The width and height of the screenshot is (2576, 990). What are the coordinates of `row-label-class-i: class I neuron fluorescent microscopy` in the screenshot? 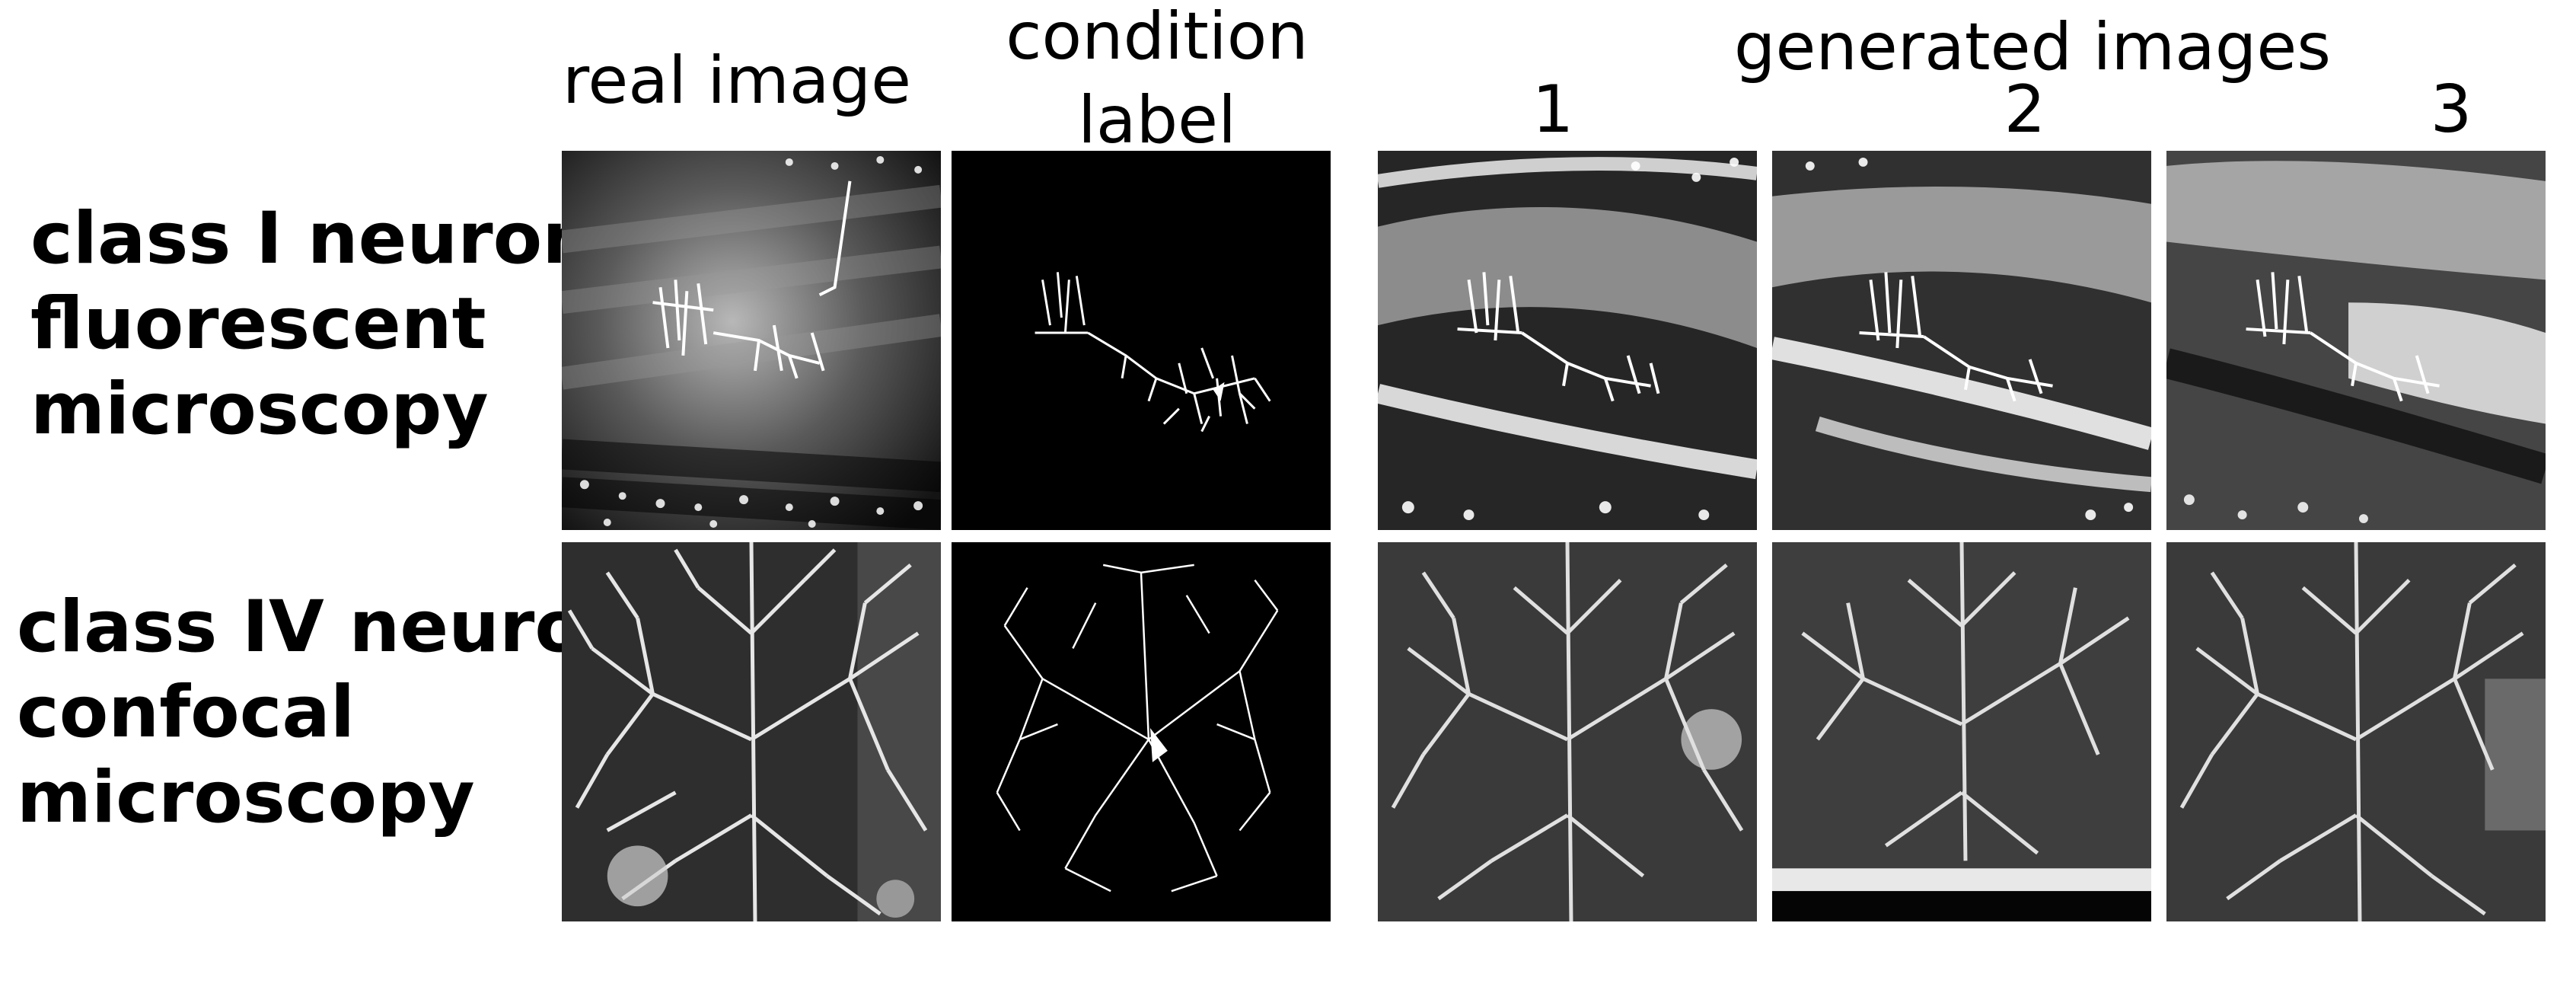 It's located at (311, 324).